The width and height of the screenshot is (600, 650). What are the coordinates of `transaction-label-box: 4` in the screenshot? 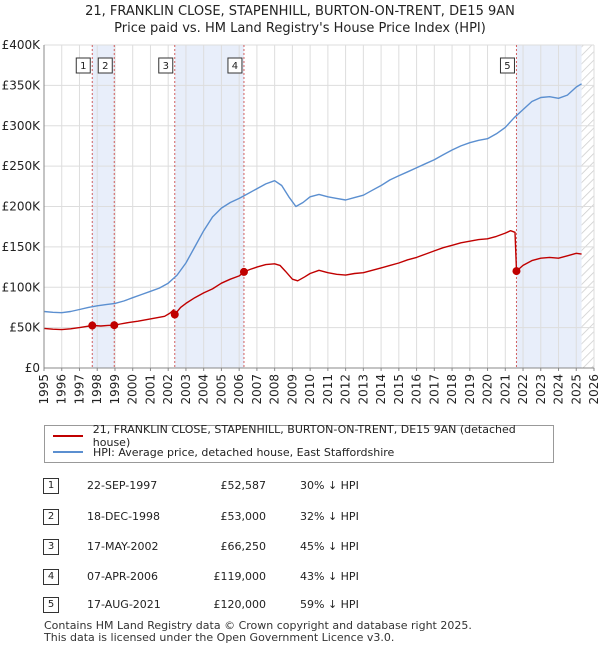 It's located at (235, 65).